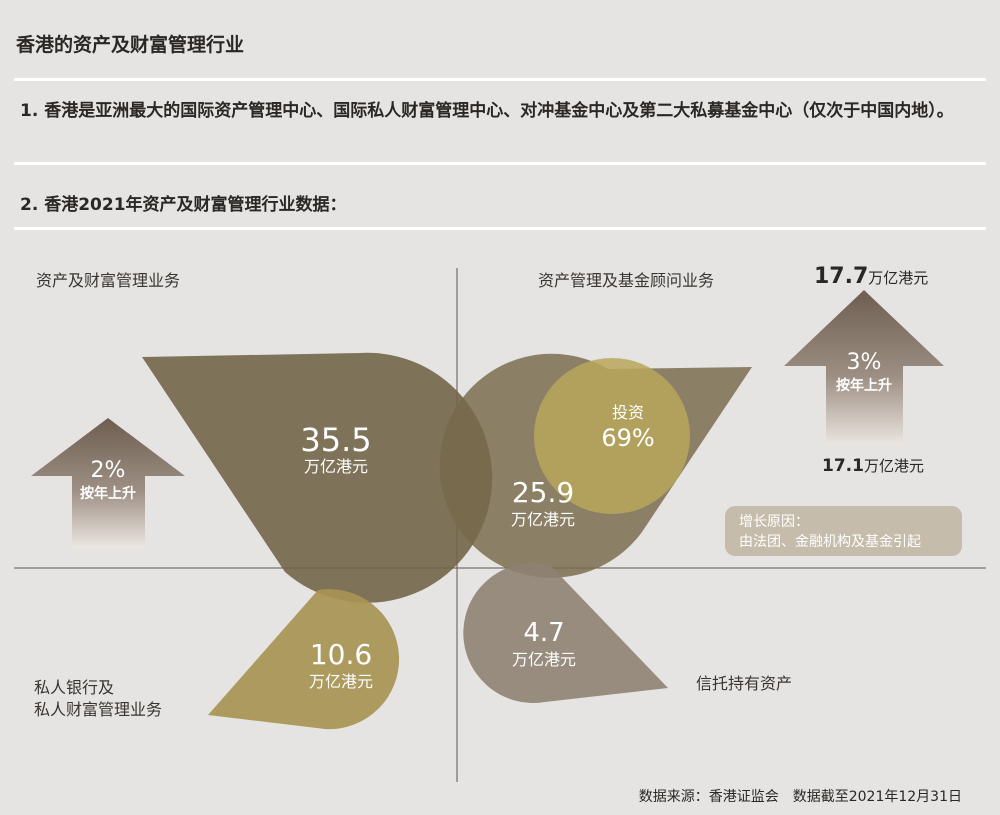  Describe the element at coordinates (304, 659) in the screenshot. I see `private-banking-shape` at that location.